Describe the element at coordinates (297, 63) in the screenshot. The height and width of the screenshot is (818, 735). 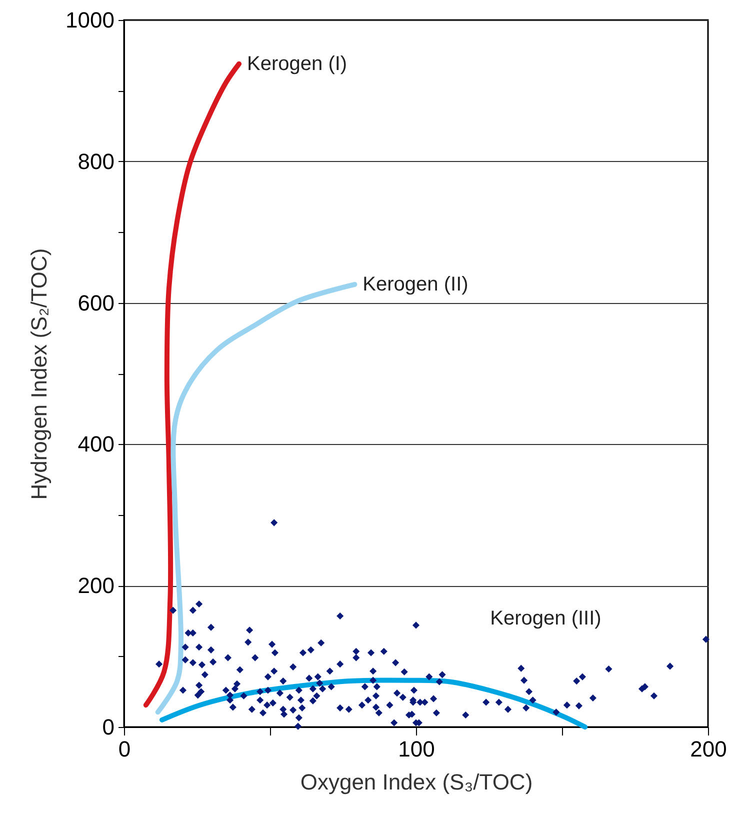
I see `series-label: Kerogen (I)` at that location.